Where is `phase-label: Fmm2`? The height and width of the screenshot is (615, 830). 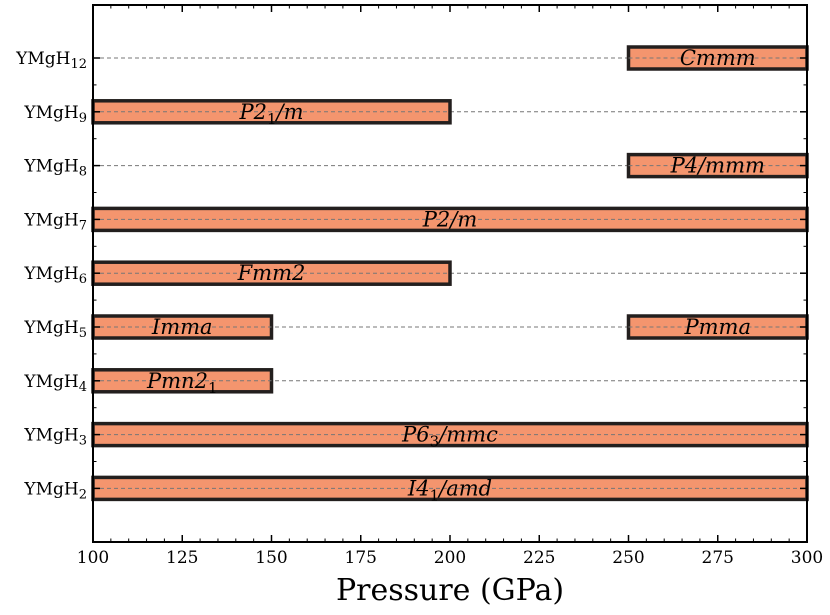
phase-label: Fmm2 is located at coordinates (271, 273).